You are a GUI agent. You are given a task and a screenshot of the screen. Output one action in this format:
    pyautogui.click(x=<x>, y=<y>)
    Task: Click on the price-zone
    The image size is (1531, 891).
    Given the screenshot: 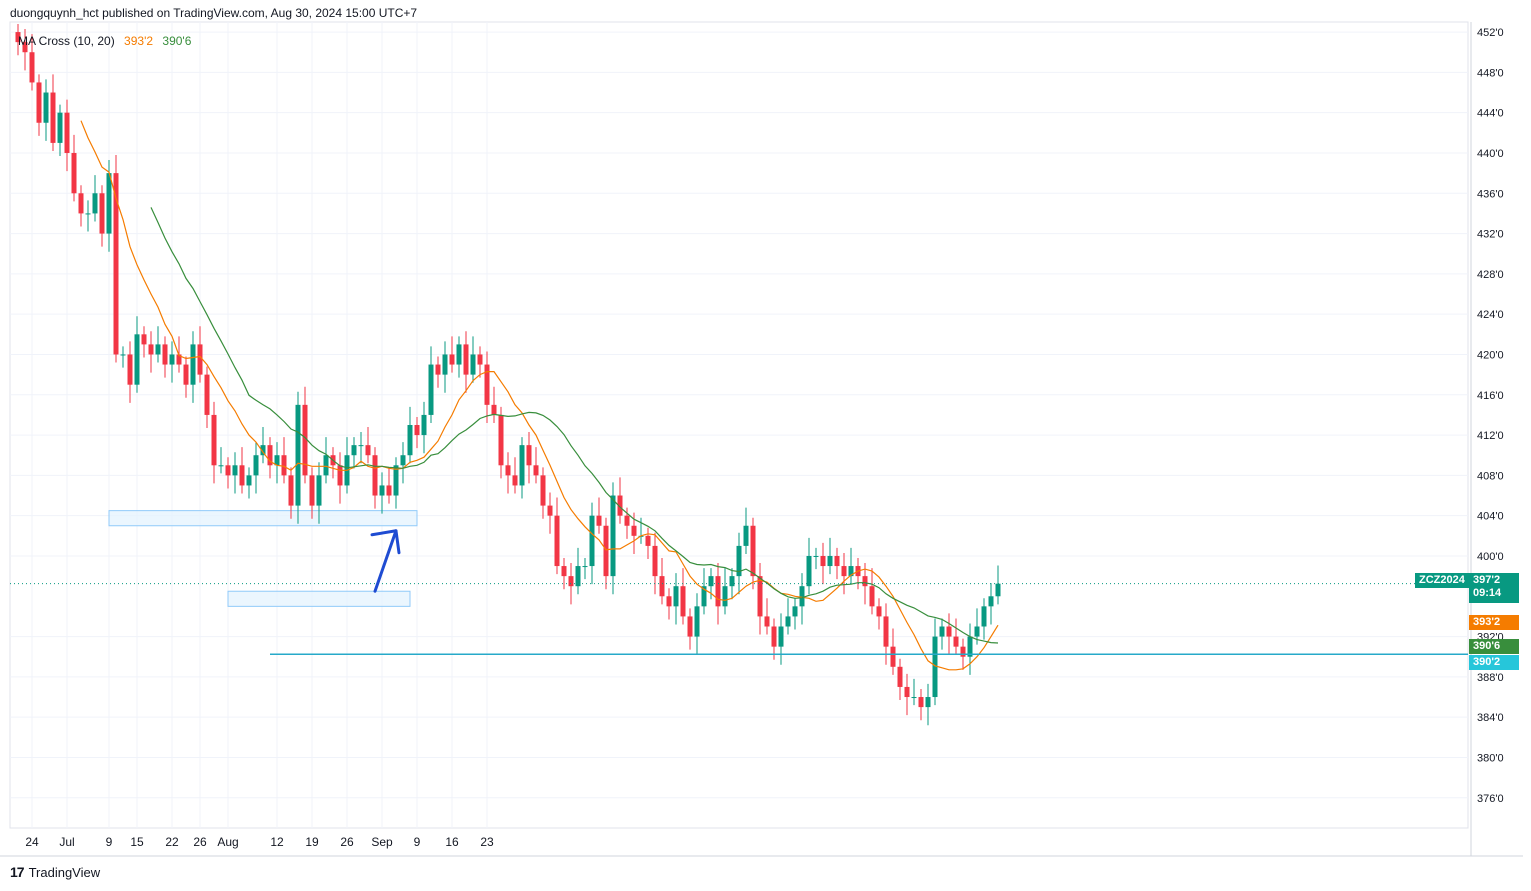 What is the action you would take?
    pyautogui.click(x=319, y=598)
    